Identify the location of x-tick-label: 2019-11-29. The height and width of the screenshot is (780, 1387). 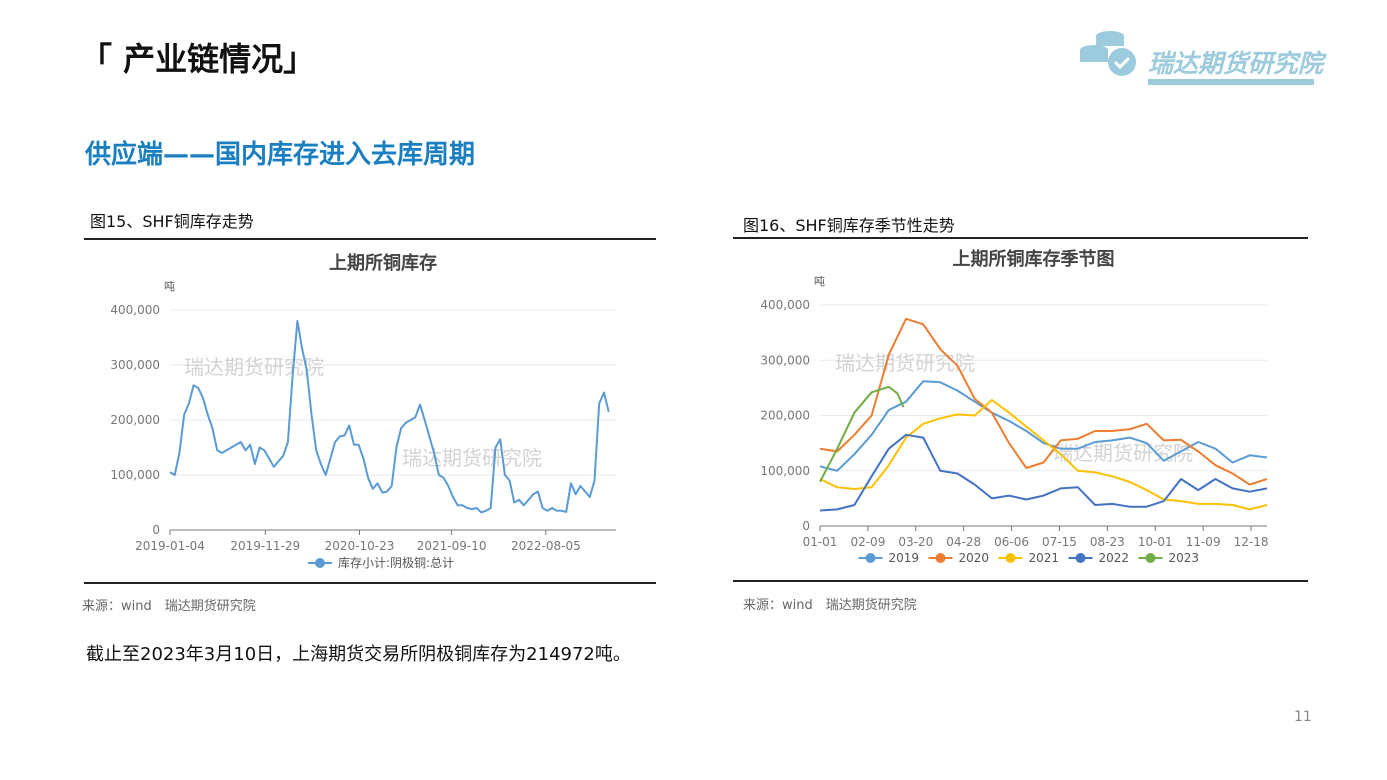
(265, 546).